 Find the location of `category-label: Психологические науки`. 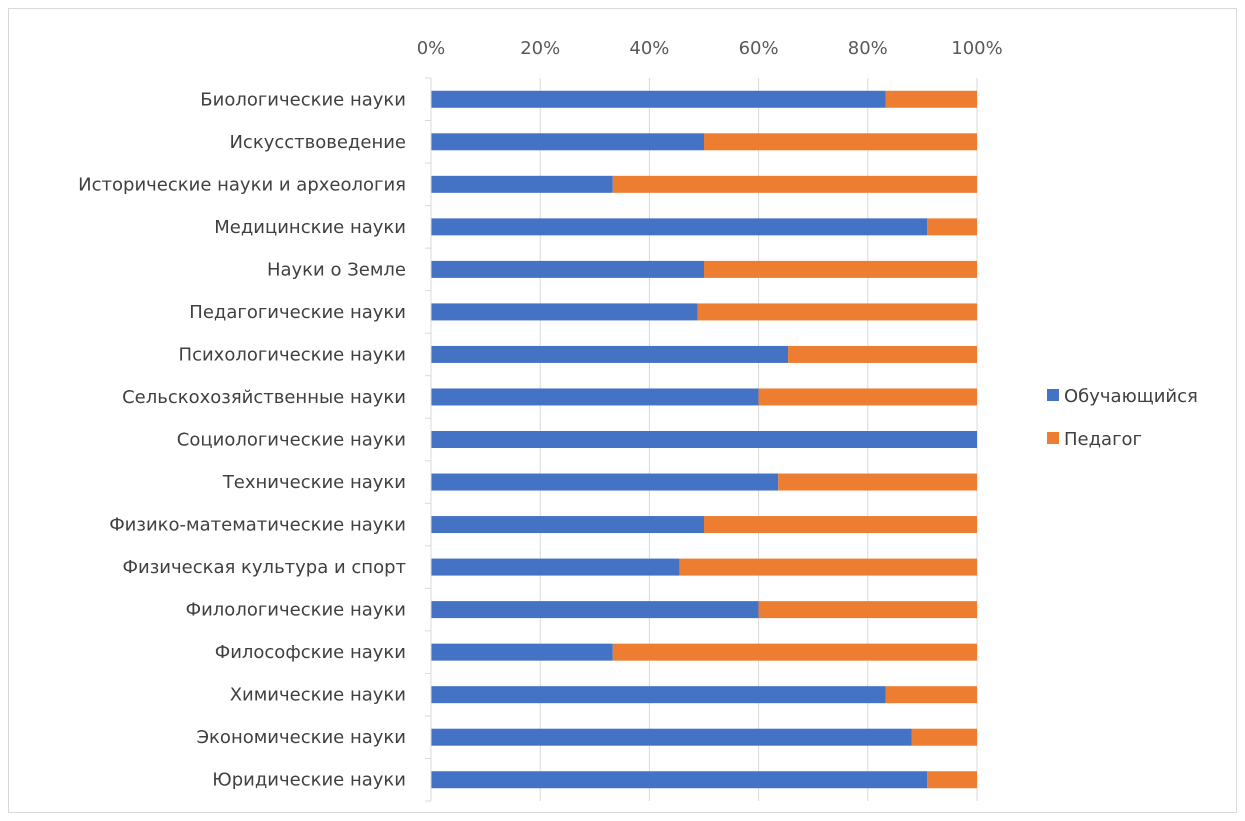

category-label: Психологические науки is located at coordinates (292, 354).